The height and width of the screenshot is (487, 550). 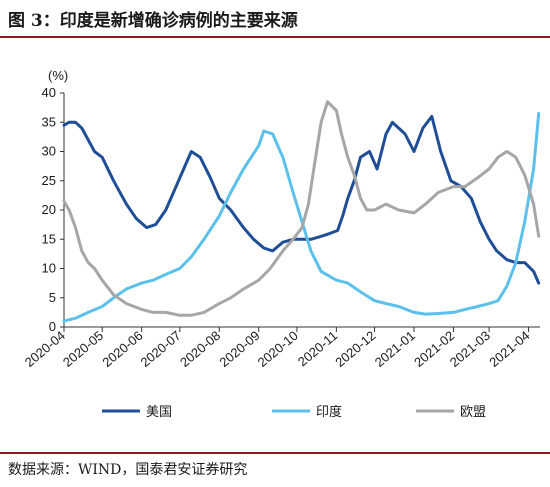 I want to click on legend-label-1: 美国, so click(x=159, y=412).